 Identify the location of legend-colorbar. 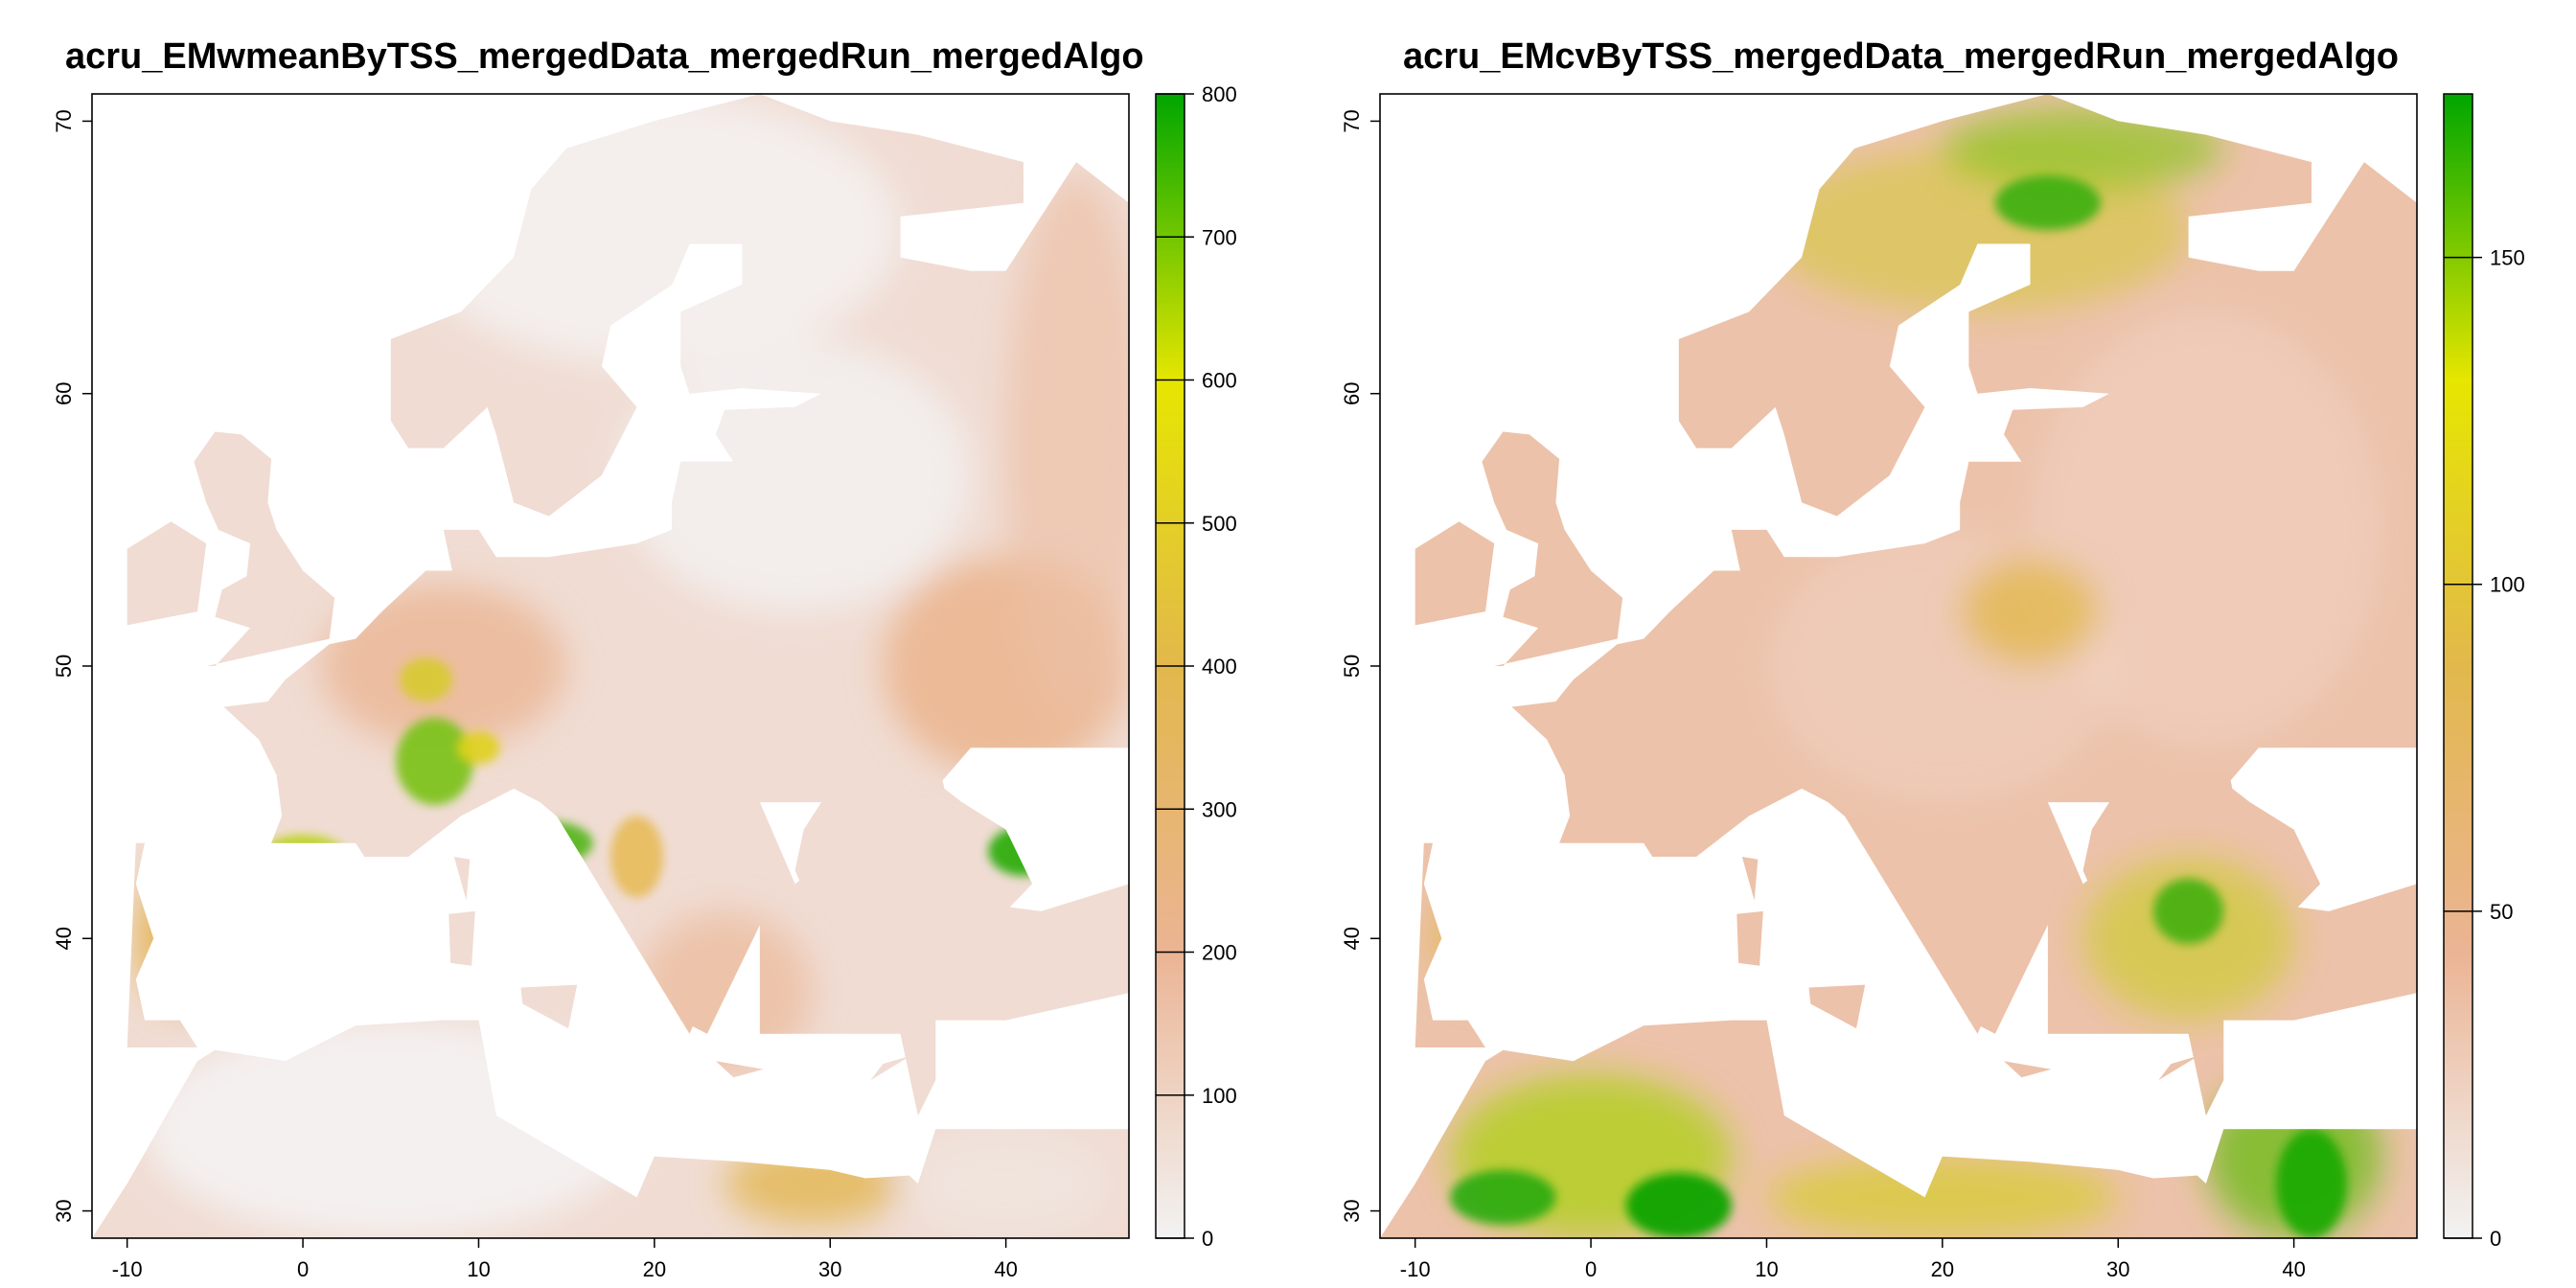
(2458, 666).